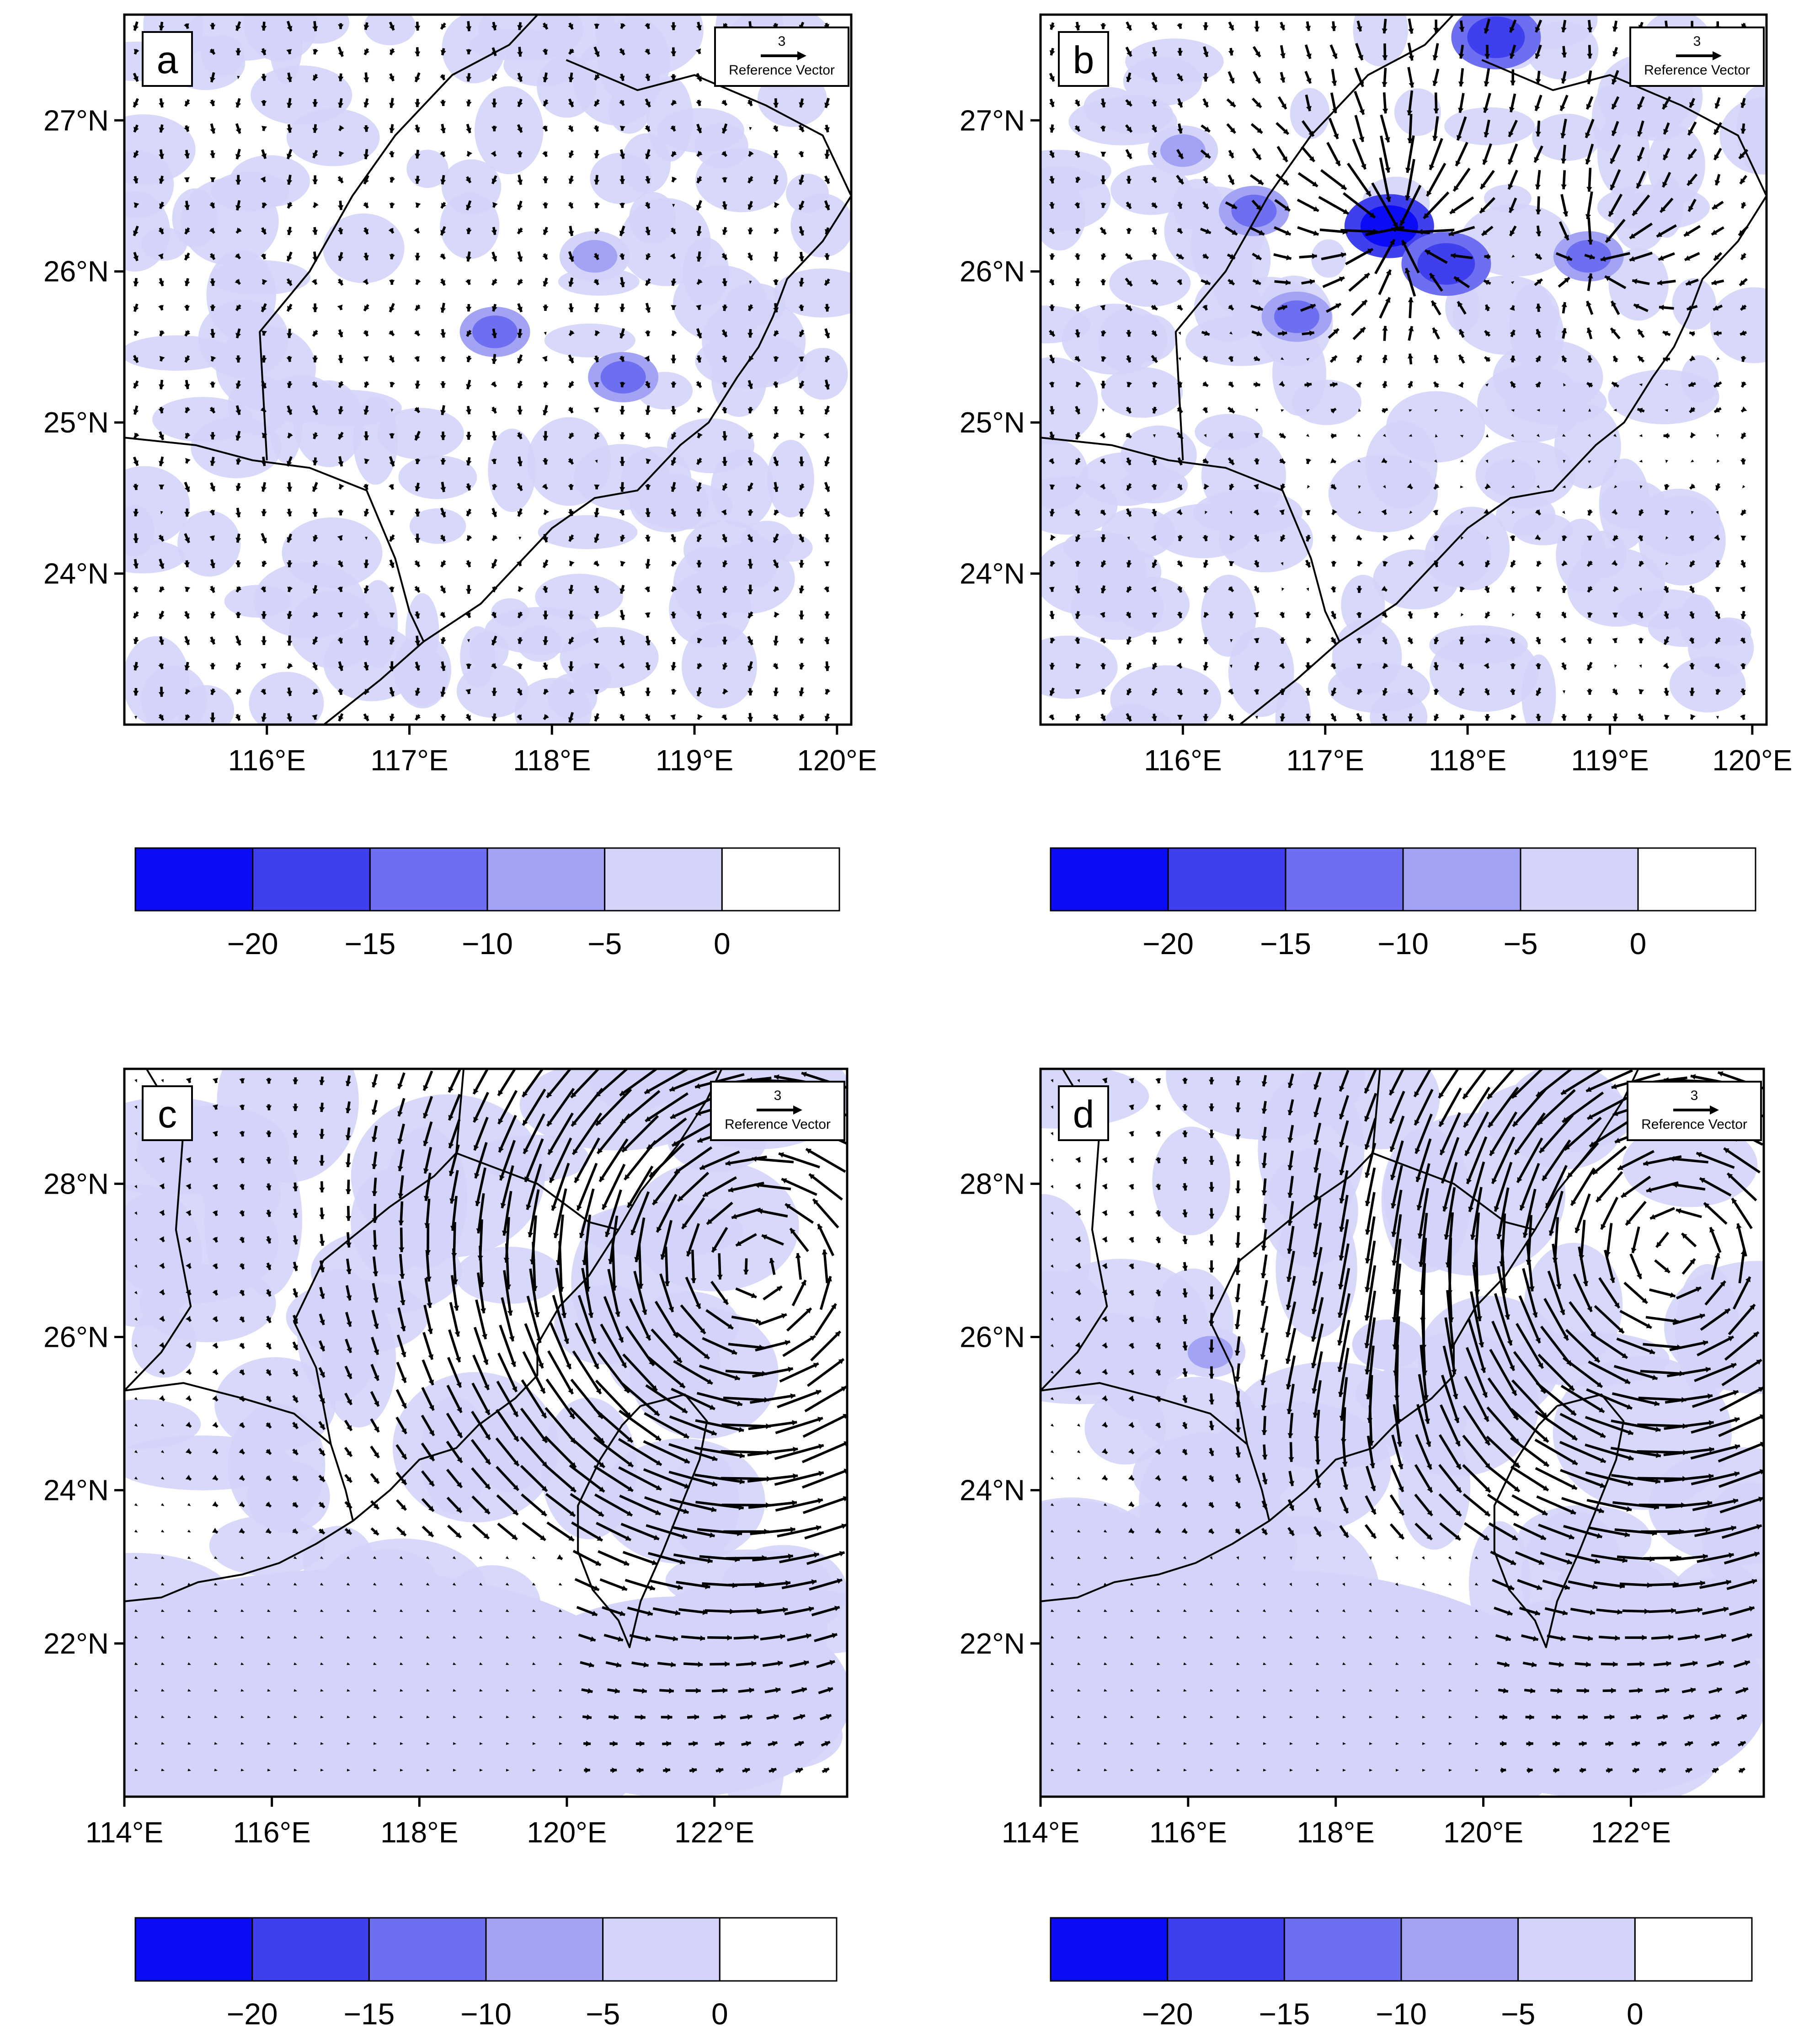 The image size is (1804, 2044). What do you see at coordinates (427, 1950) in the screenshot?
I see `colorbar-swatch` at bounding box center [427, 1950].